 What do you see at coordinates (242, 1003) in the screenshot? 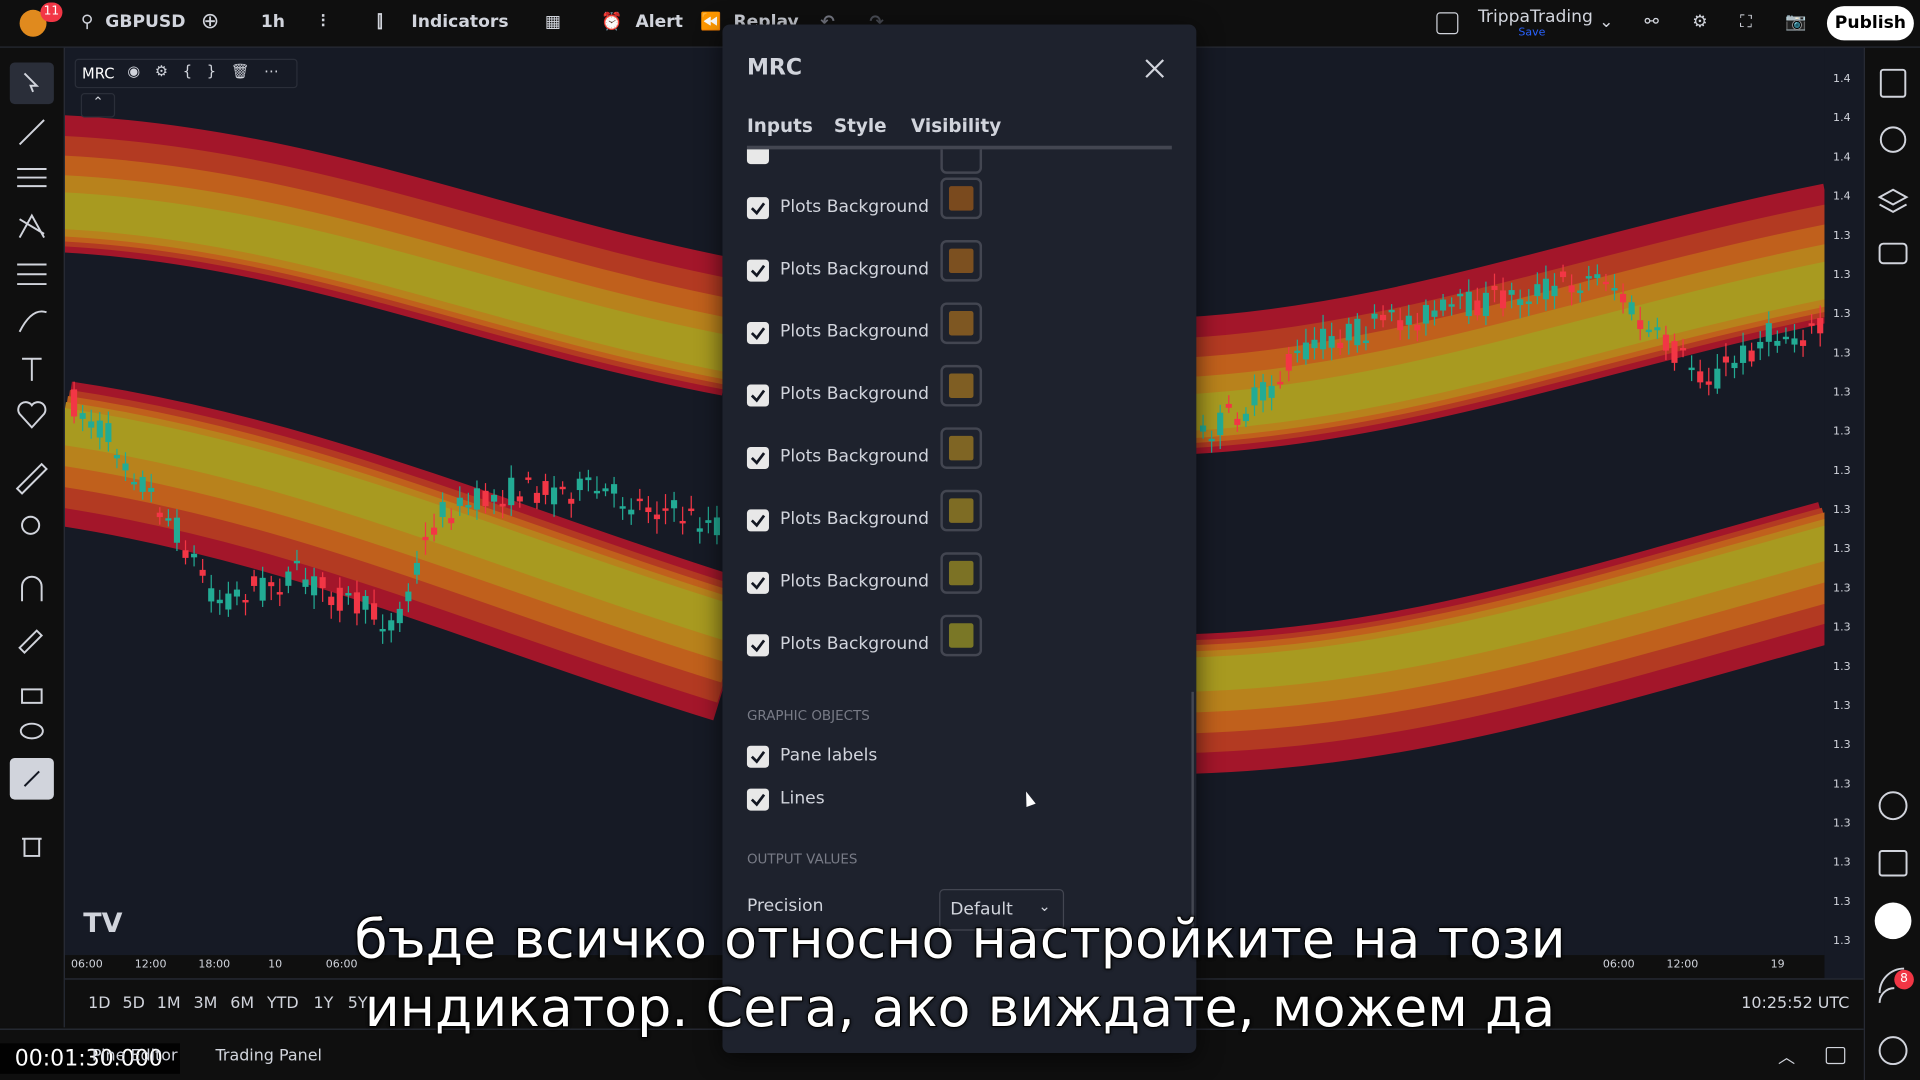
I see `range-button: 6M` at bounding box center [242, 1003].